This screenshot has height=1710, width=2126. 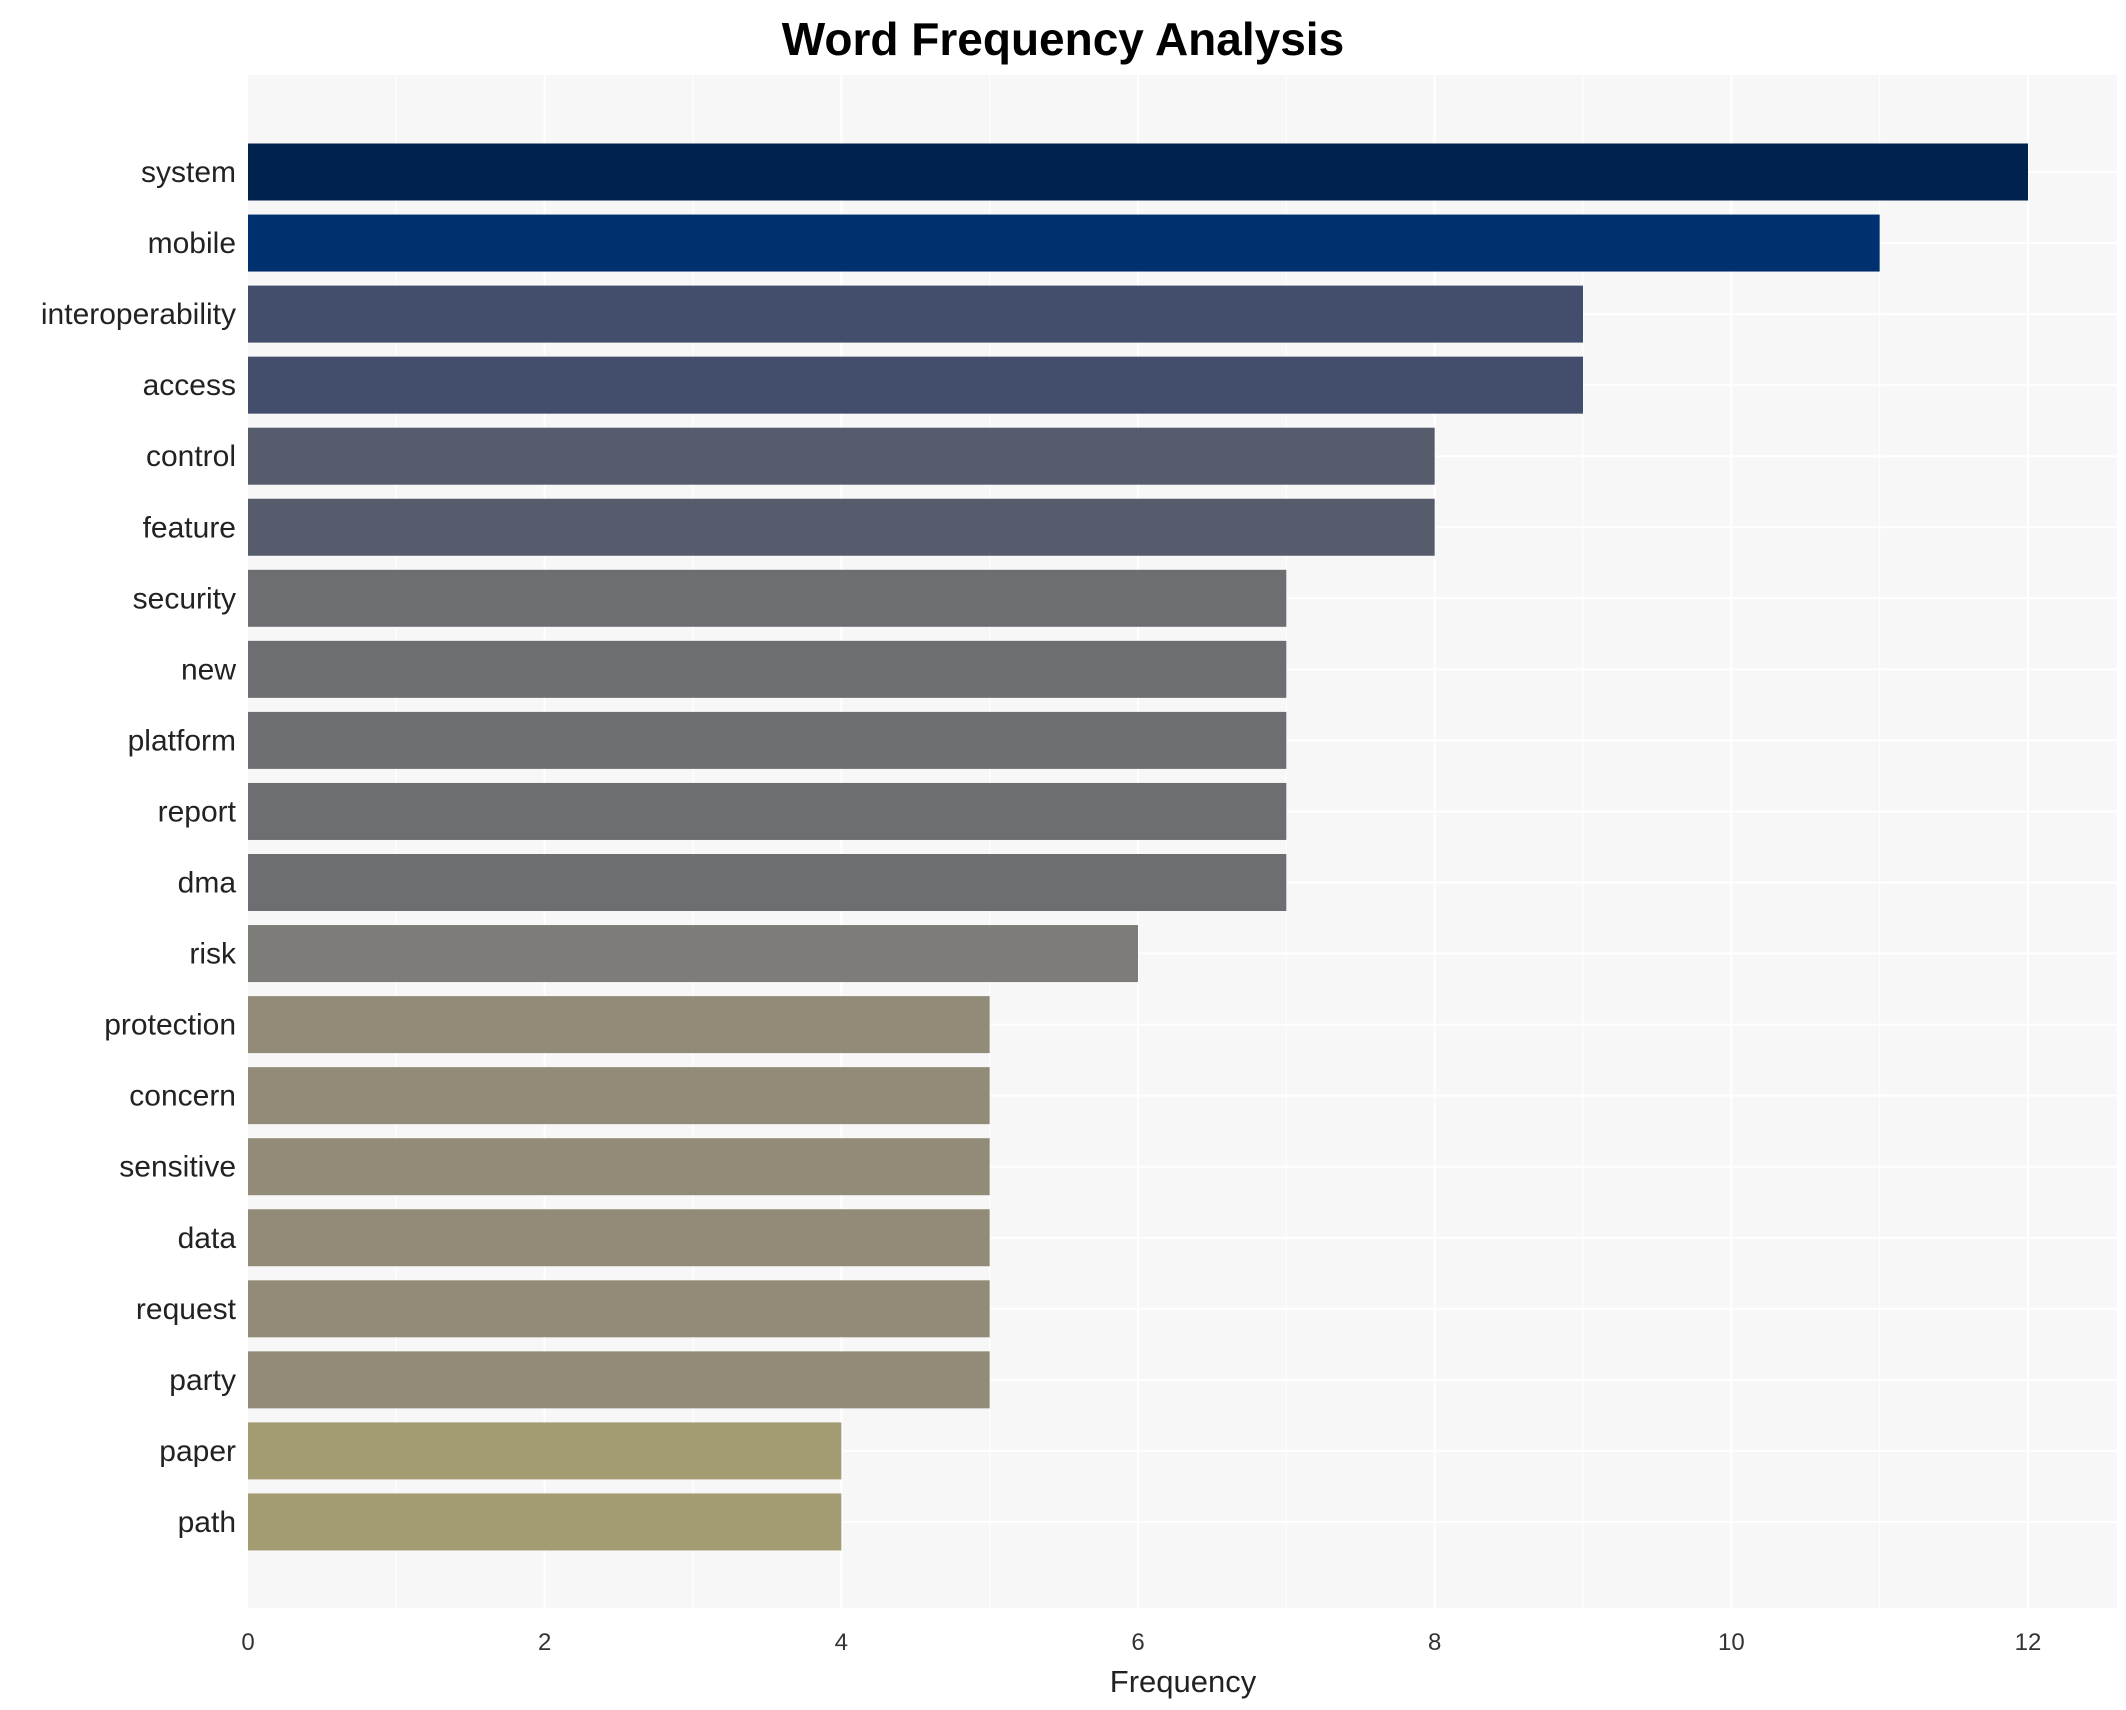 What do you see at coordinates (767, 882) in the screenshot?
I see `bar-dma` at bounding box center [767, 882].